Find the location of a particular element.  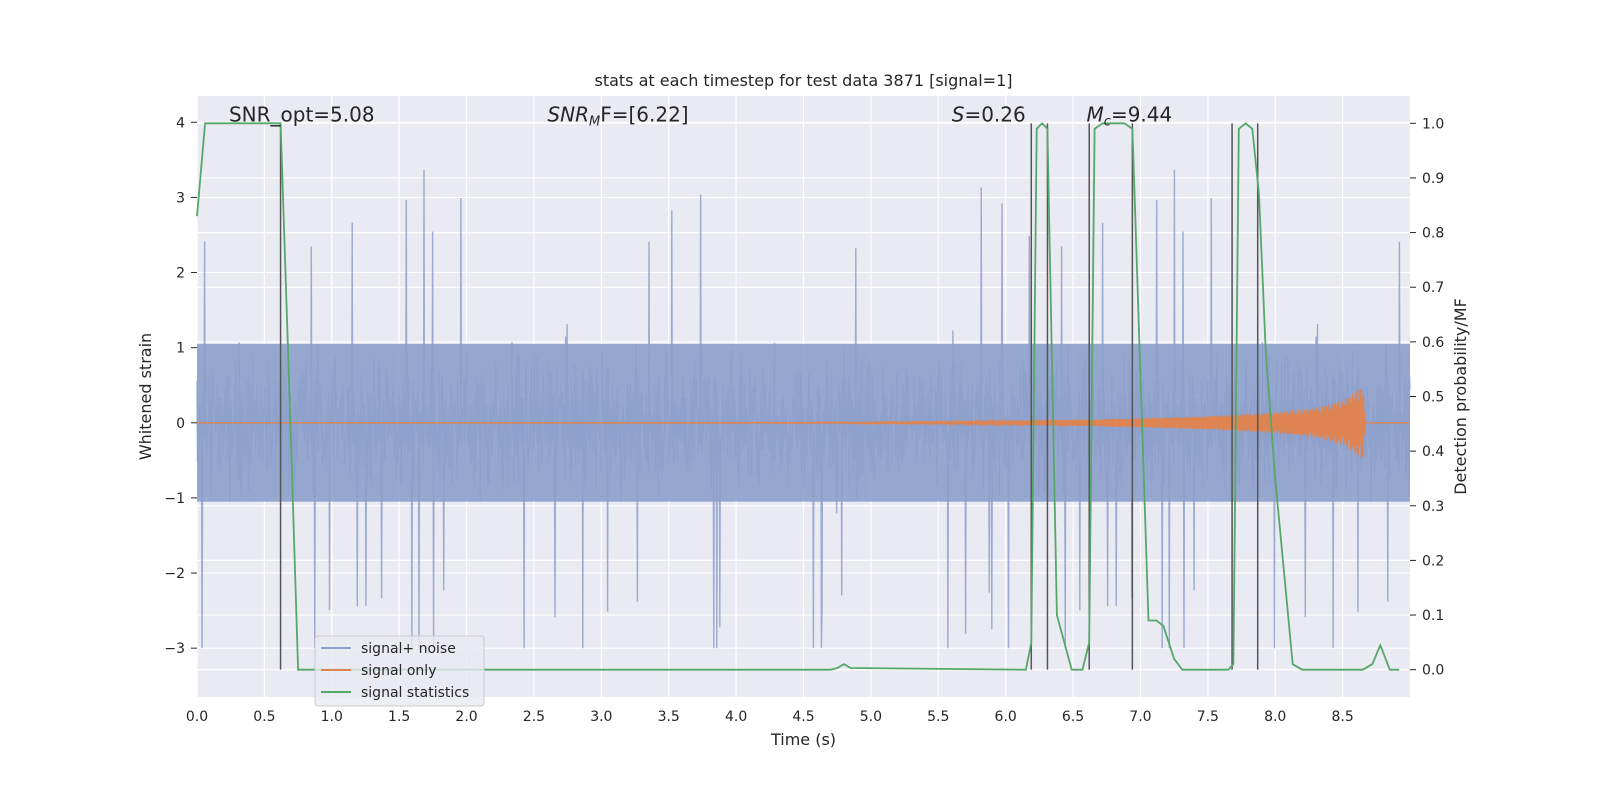

y-right-tick-label-9: 0.9 is located at coordinates (1433, 179).